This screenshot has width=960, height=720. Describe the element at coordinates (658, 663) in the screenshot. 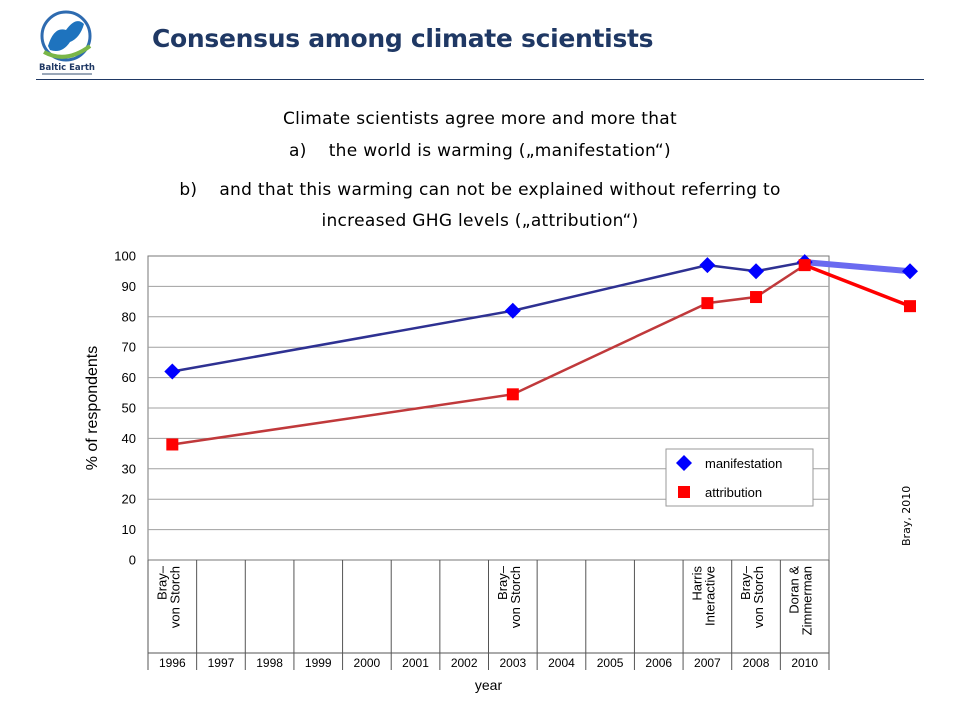

I see `x-tick-label: 2006` at that location.